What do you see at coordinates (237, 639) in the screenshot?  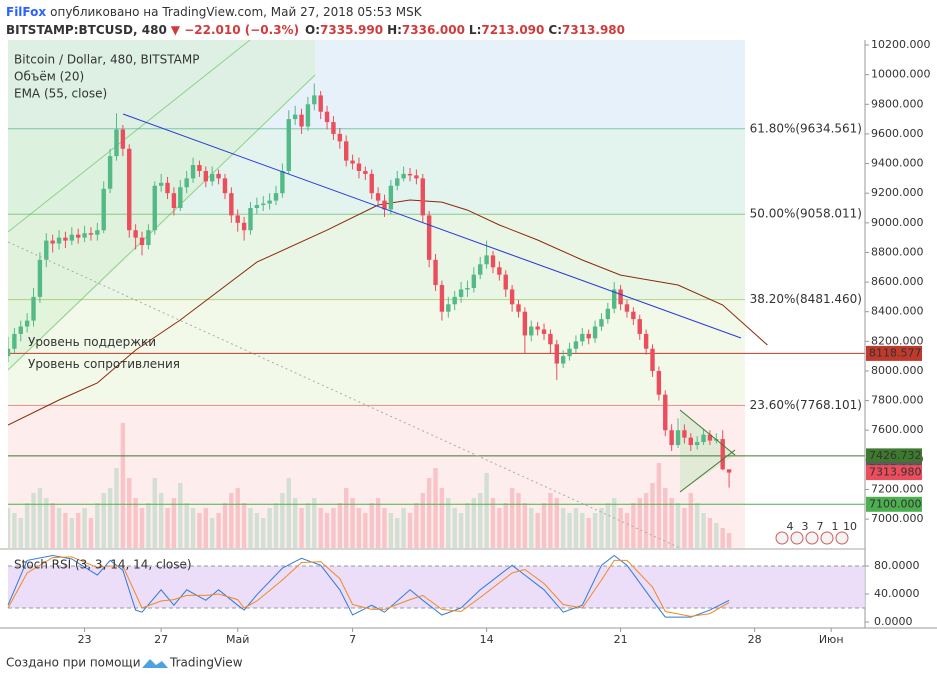 I see `x-tick-label: Май` at bounding box center [237, 639].